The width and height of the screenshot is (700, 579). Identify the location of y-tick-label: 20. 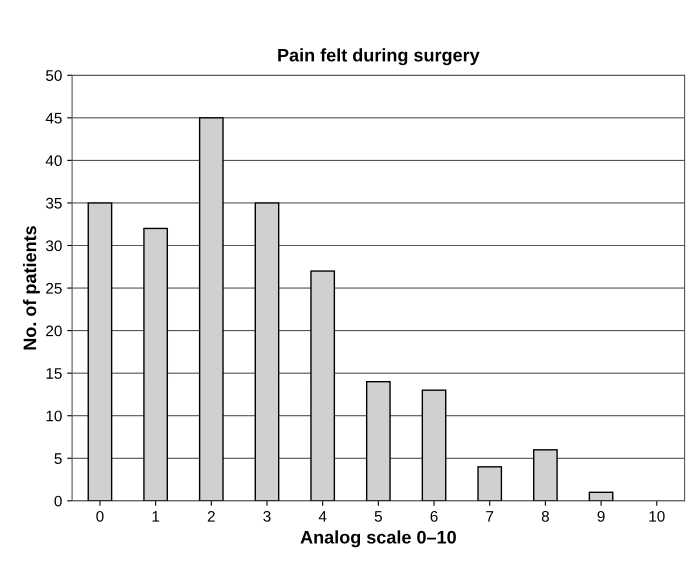
(54, 330).